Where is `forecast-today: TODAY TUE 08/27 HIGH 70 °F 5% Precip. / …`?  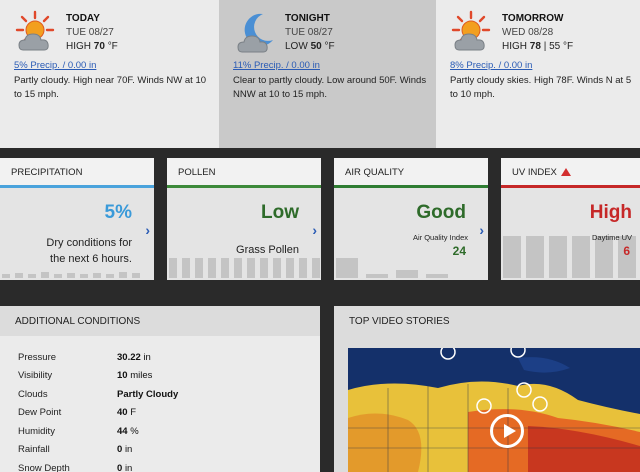 forecast-today: TODAY TUE 08/27 HIGH 70 °F 5% Precip. / … is located at coordinates (109, 74).